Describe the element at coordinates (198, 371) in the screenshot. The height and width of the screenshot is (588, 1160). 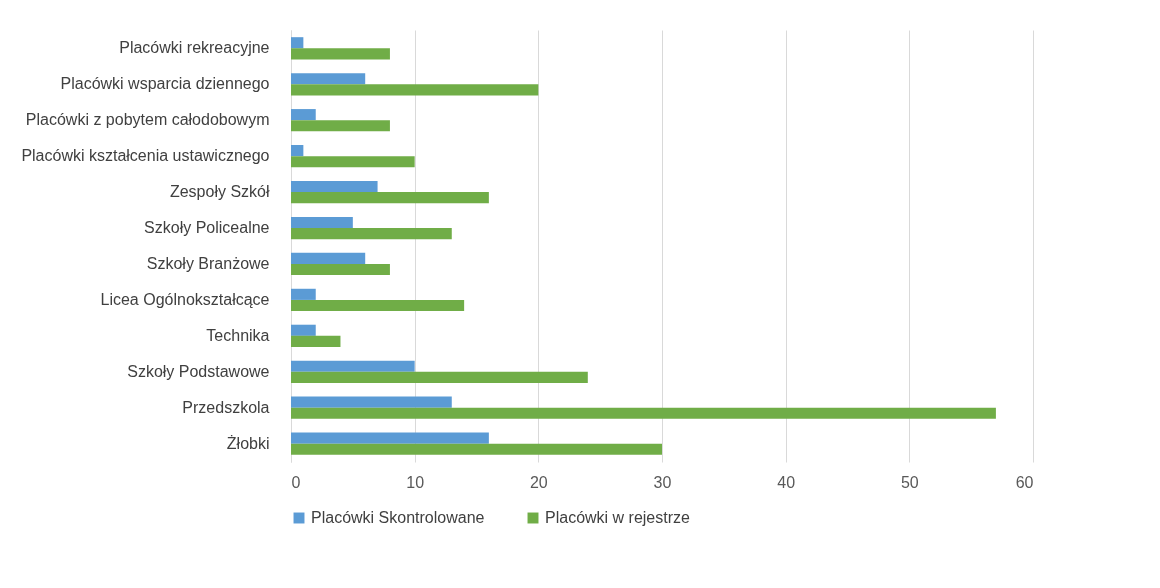
I see `y-tick-label: Szkoły Podstawowe` at that location.